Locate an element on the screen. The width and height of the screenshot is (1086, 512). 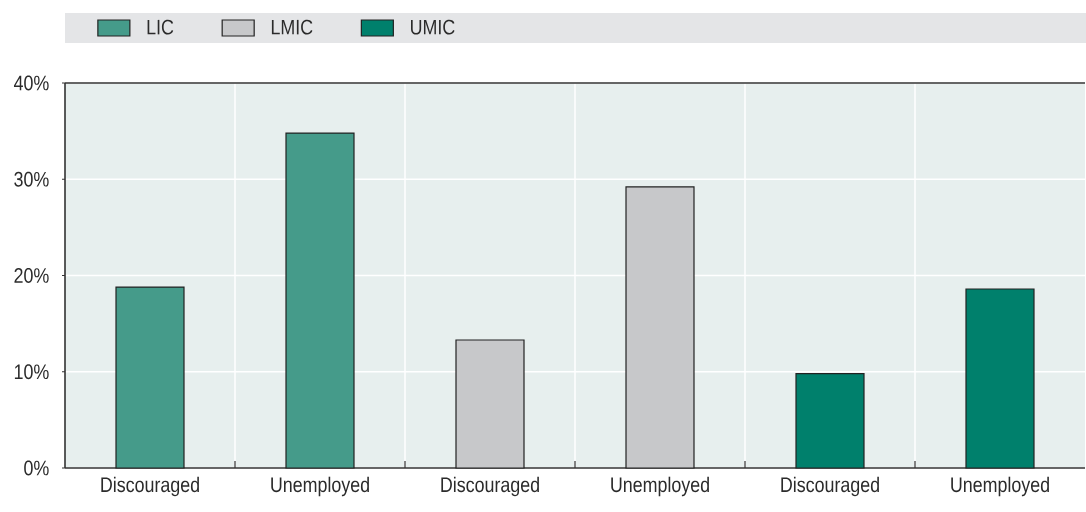
y-tick-label: 10% is located at coordinates (31, 372).